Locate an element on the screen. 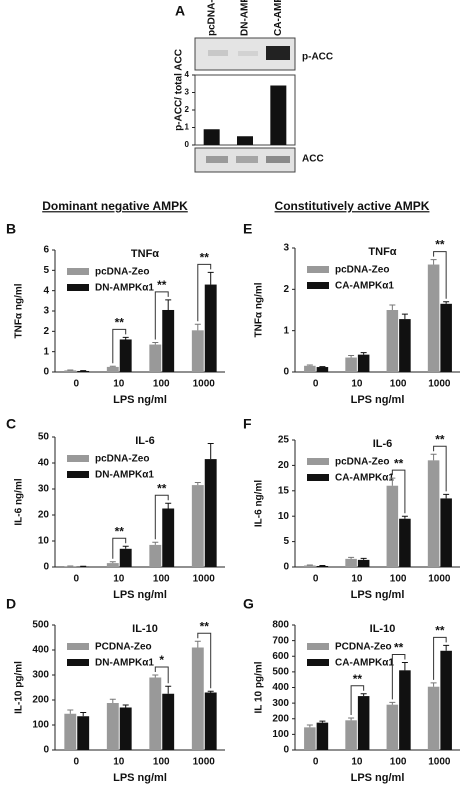 Image resolution: width=474 pixels, height=795 pixels. y-tick-label: 600 is located at coordinates (280, 656).